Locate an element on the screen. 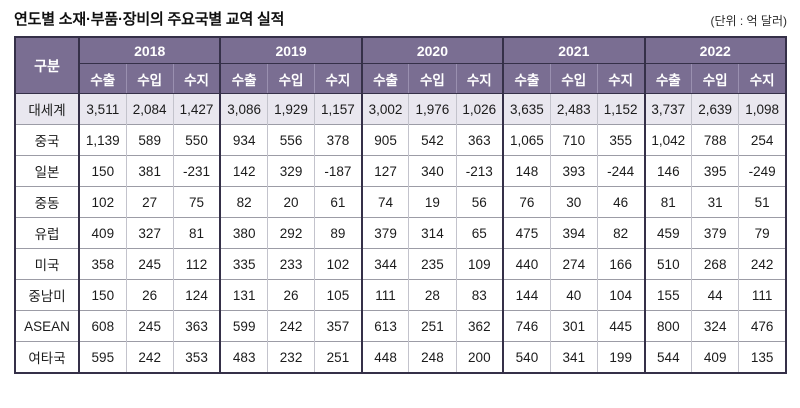 The height and width of the screenshot is (408, 800). value-cell: 599 is located at coordinates (243, 326).